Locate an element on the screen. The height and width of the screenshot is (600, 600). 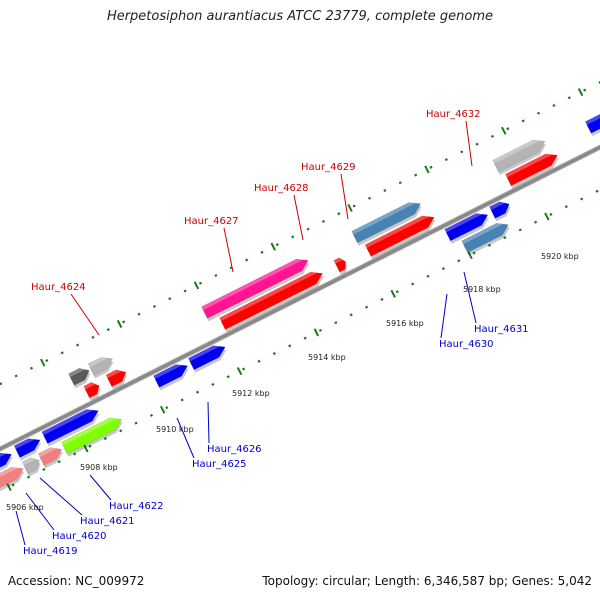
gene-haur-4630a is located at coordinates (466, 228).